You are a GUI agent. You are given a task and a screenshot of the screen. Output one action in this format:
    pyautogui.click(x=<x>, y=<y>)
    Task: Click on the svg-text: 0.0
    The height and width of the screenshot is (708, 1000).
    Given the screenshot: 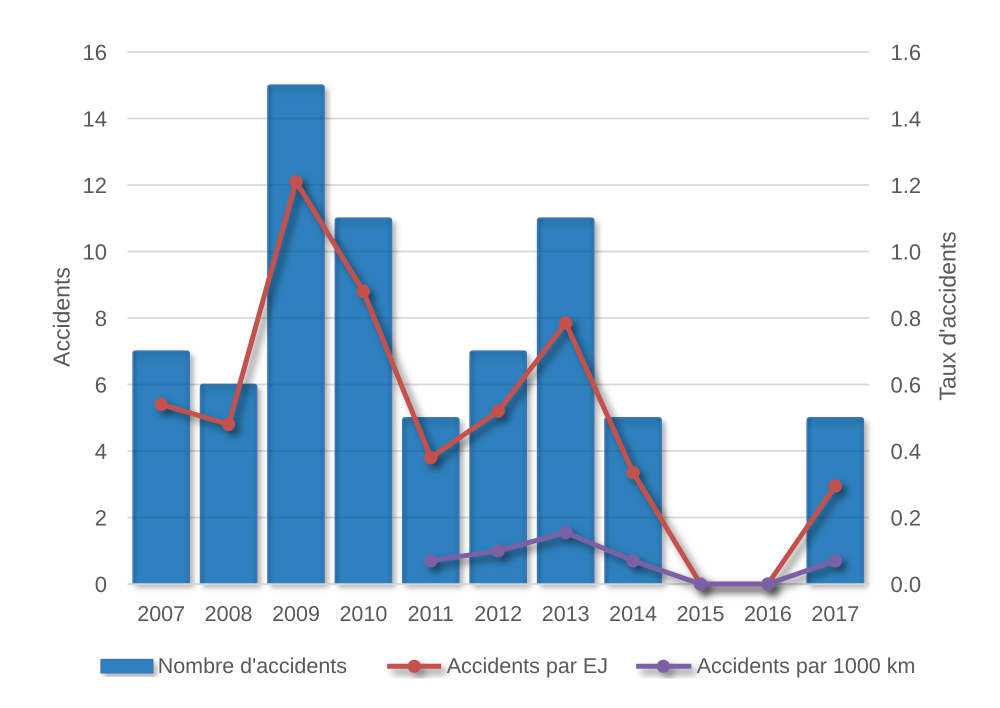 What is the action you would take?
    pyautogui.click(x=906, y=584)
    